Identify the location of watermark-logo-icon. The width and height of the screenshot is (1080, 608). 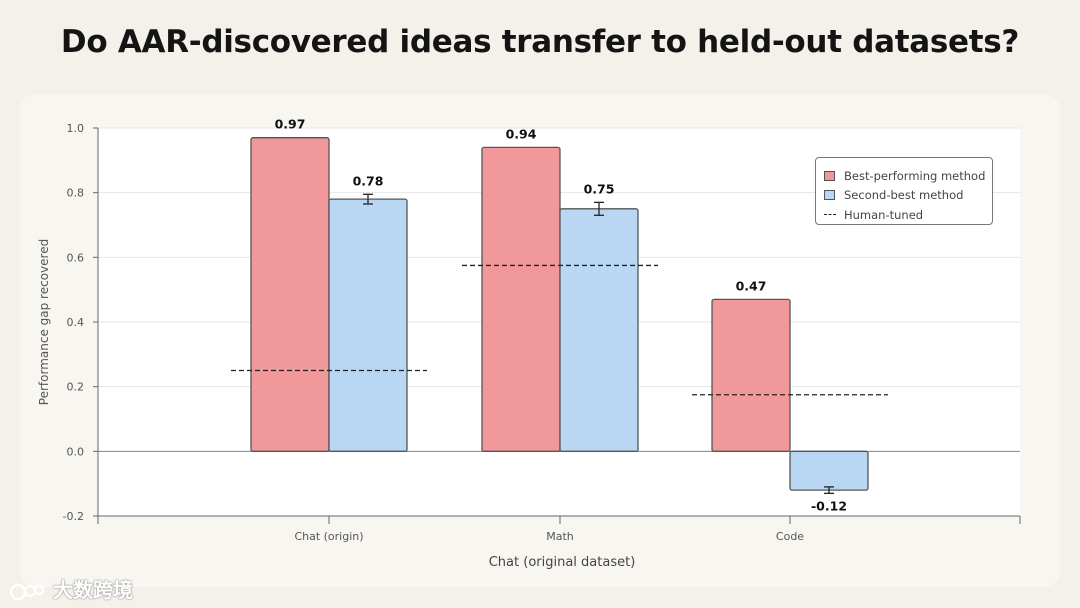
(27, 591).